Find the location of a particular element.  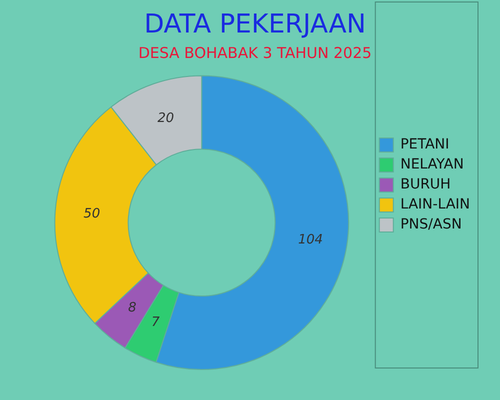

chart-title: DATA PEKERJAAN is located at coordinates (255, 24).